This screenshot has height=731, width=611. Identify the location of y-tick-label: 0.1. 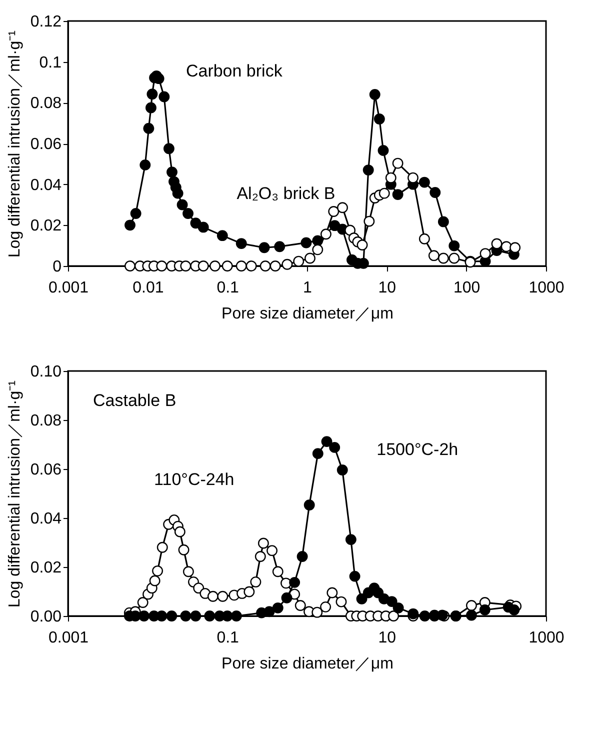
(50, 63).